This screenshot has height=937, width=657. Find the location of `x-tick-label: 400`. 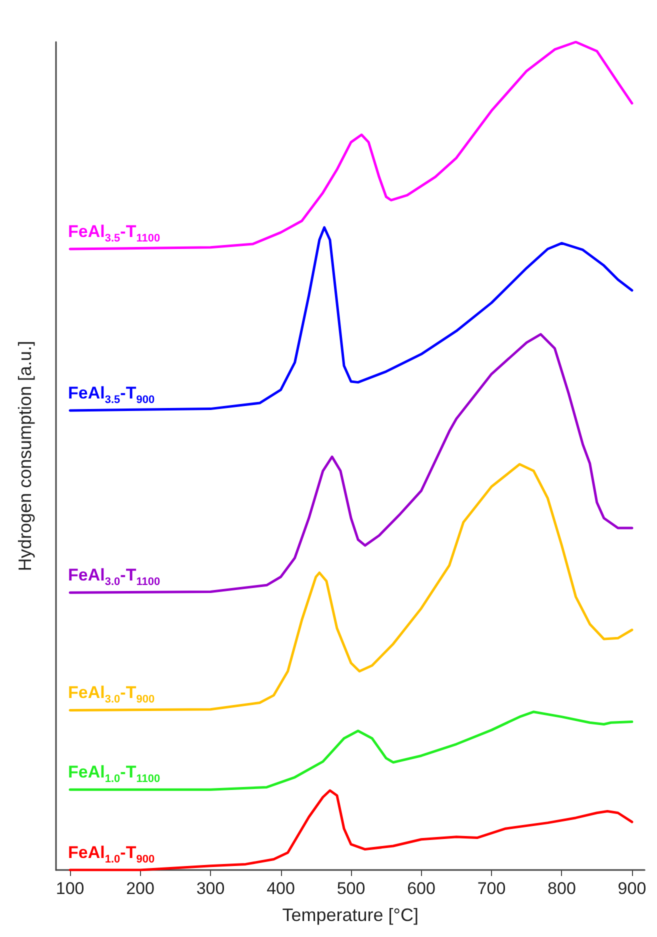

x-tick-label: 400 is located at coordinates (280, 888).